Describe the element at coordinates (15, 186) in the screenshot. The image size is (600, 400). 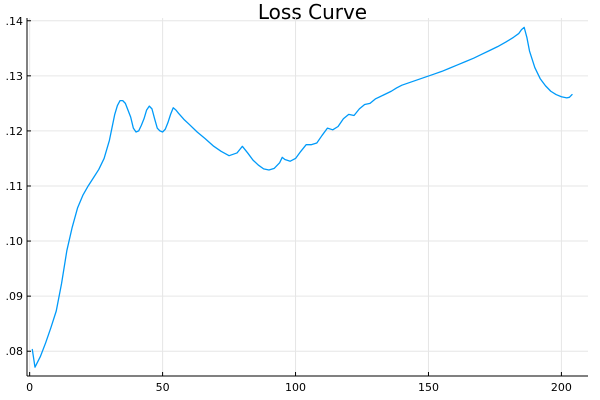
I see `y-tick-label: .11` at that location.